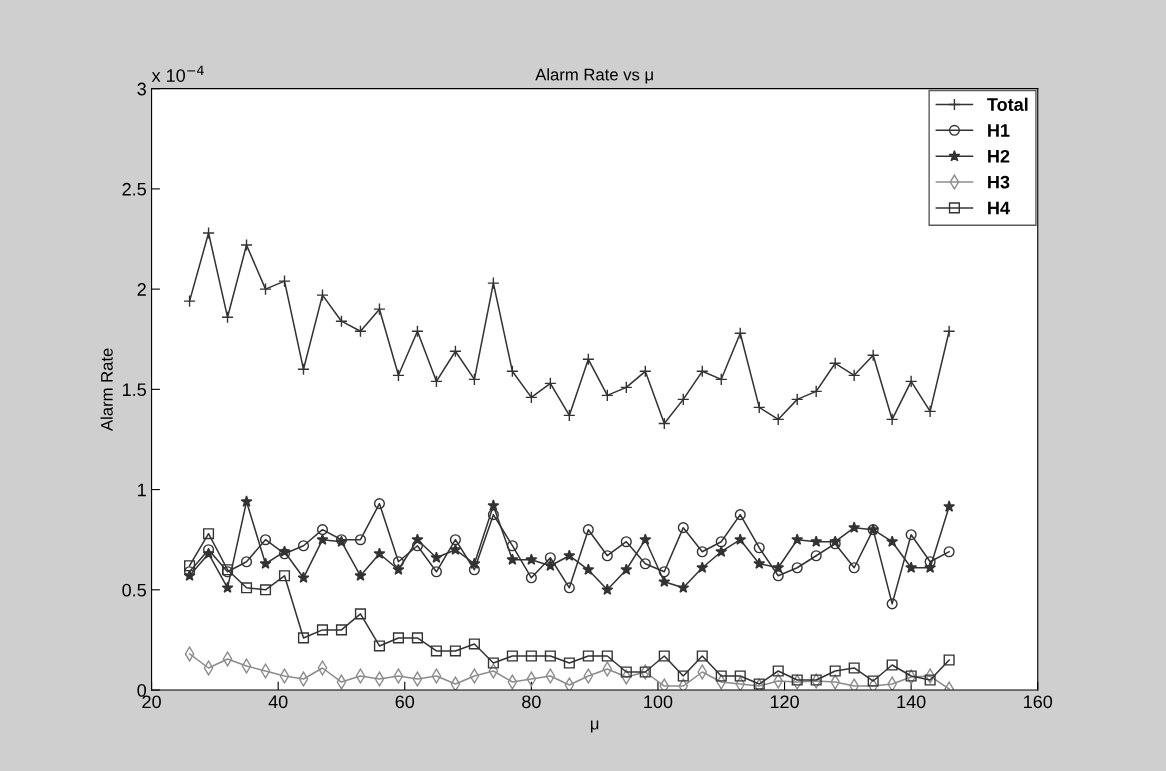 The image size is (1166, 771). Describe the element at coordinates (142, 490) in the screenshot. I see `y-tick-label: 1` at that location.